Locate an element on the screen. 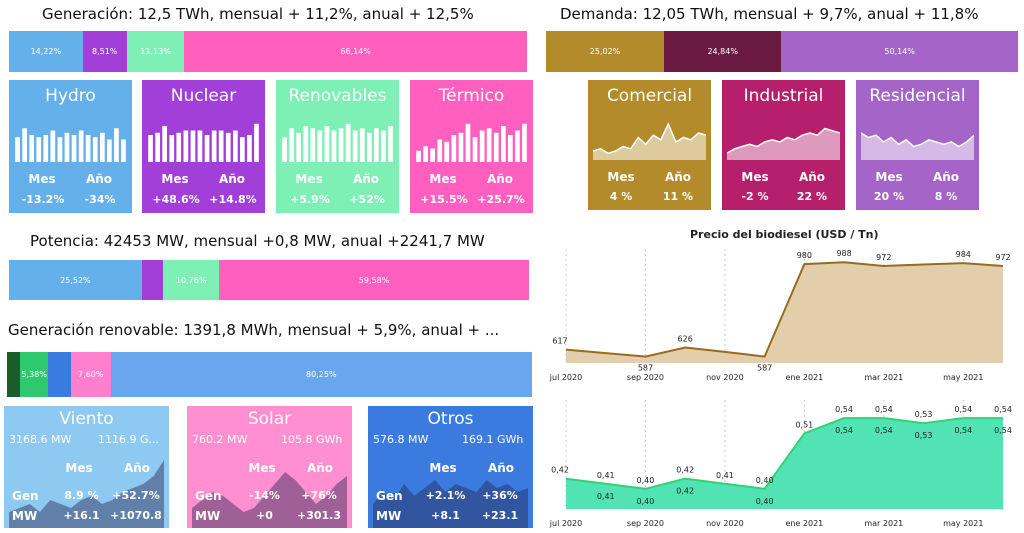 Image resolution: width=1024 pixels, height=533 pixels. tile-térmico: Térmico Mes Año +15.5% +25.7% is located at coordinates (471, 146).